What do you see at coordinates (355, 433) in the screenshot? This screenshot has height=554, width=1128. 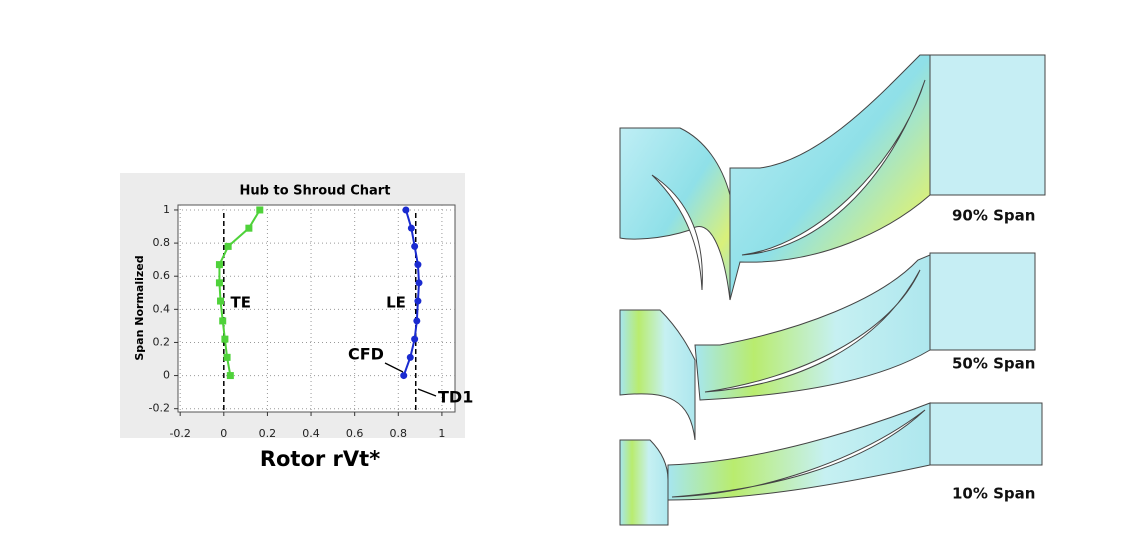 I see `x-tick-label: 0.6` at bounding box center [355, 433].